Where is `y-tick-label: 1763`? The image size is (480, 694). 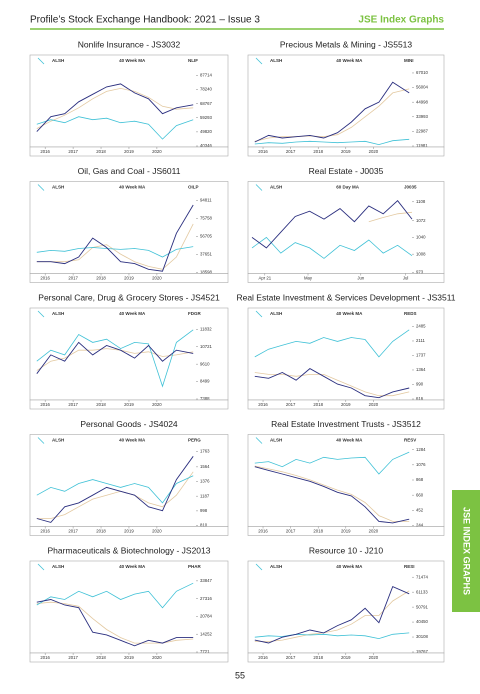 y-tick-label: 1763 is located at coordinates (205, 451).